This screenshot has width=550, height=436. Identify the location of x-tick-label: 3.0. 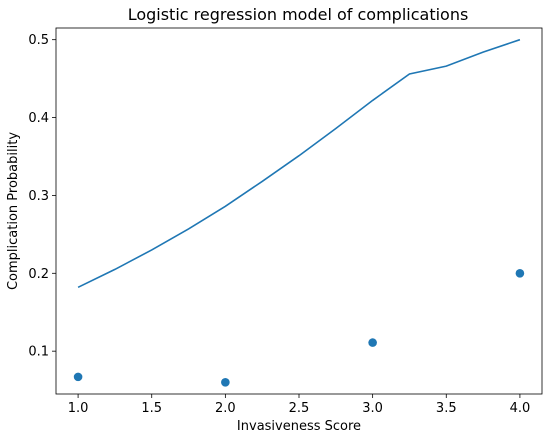
(372, 408).